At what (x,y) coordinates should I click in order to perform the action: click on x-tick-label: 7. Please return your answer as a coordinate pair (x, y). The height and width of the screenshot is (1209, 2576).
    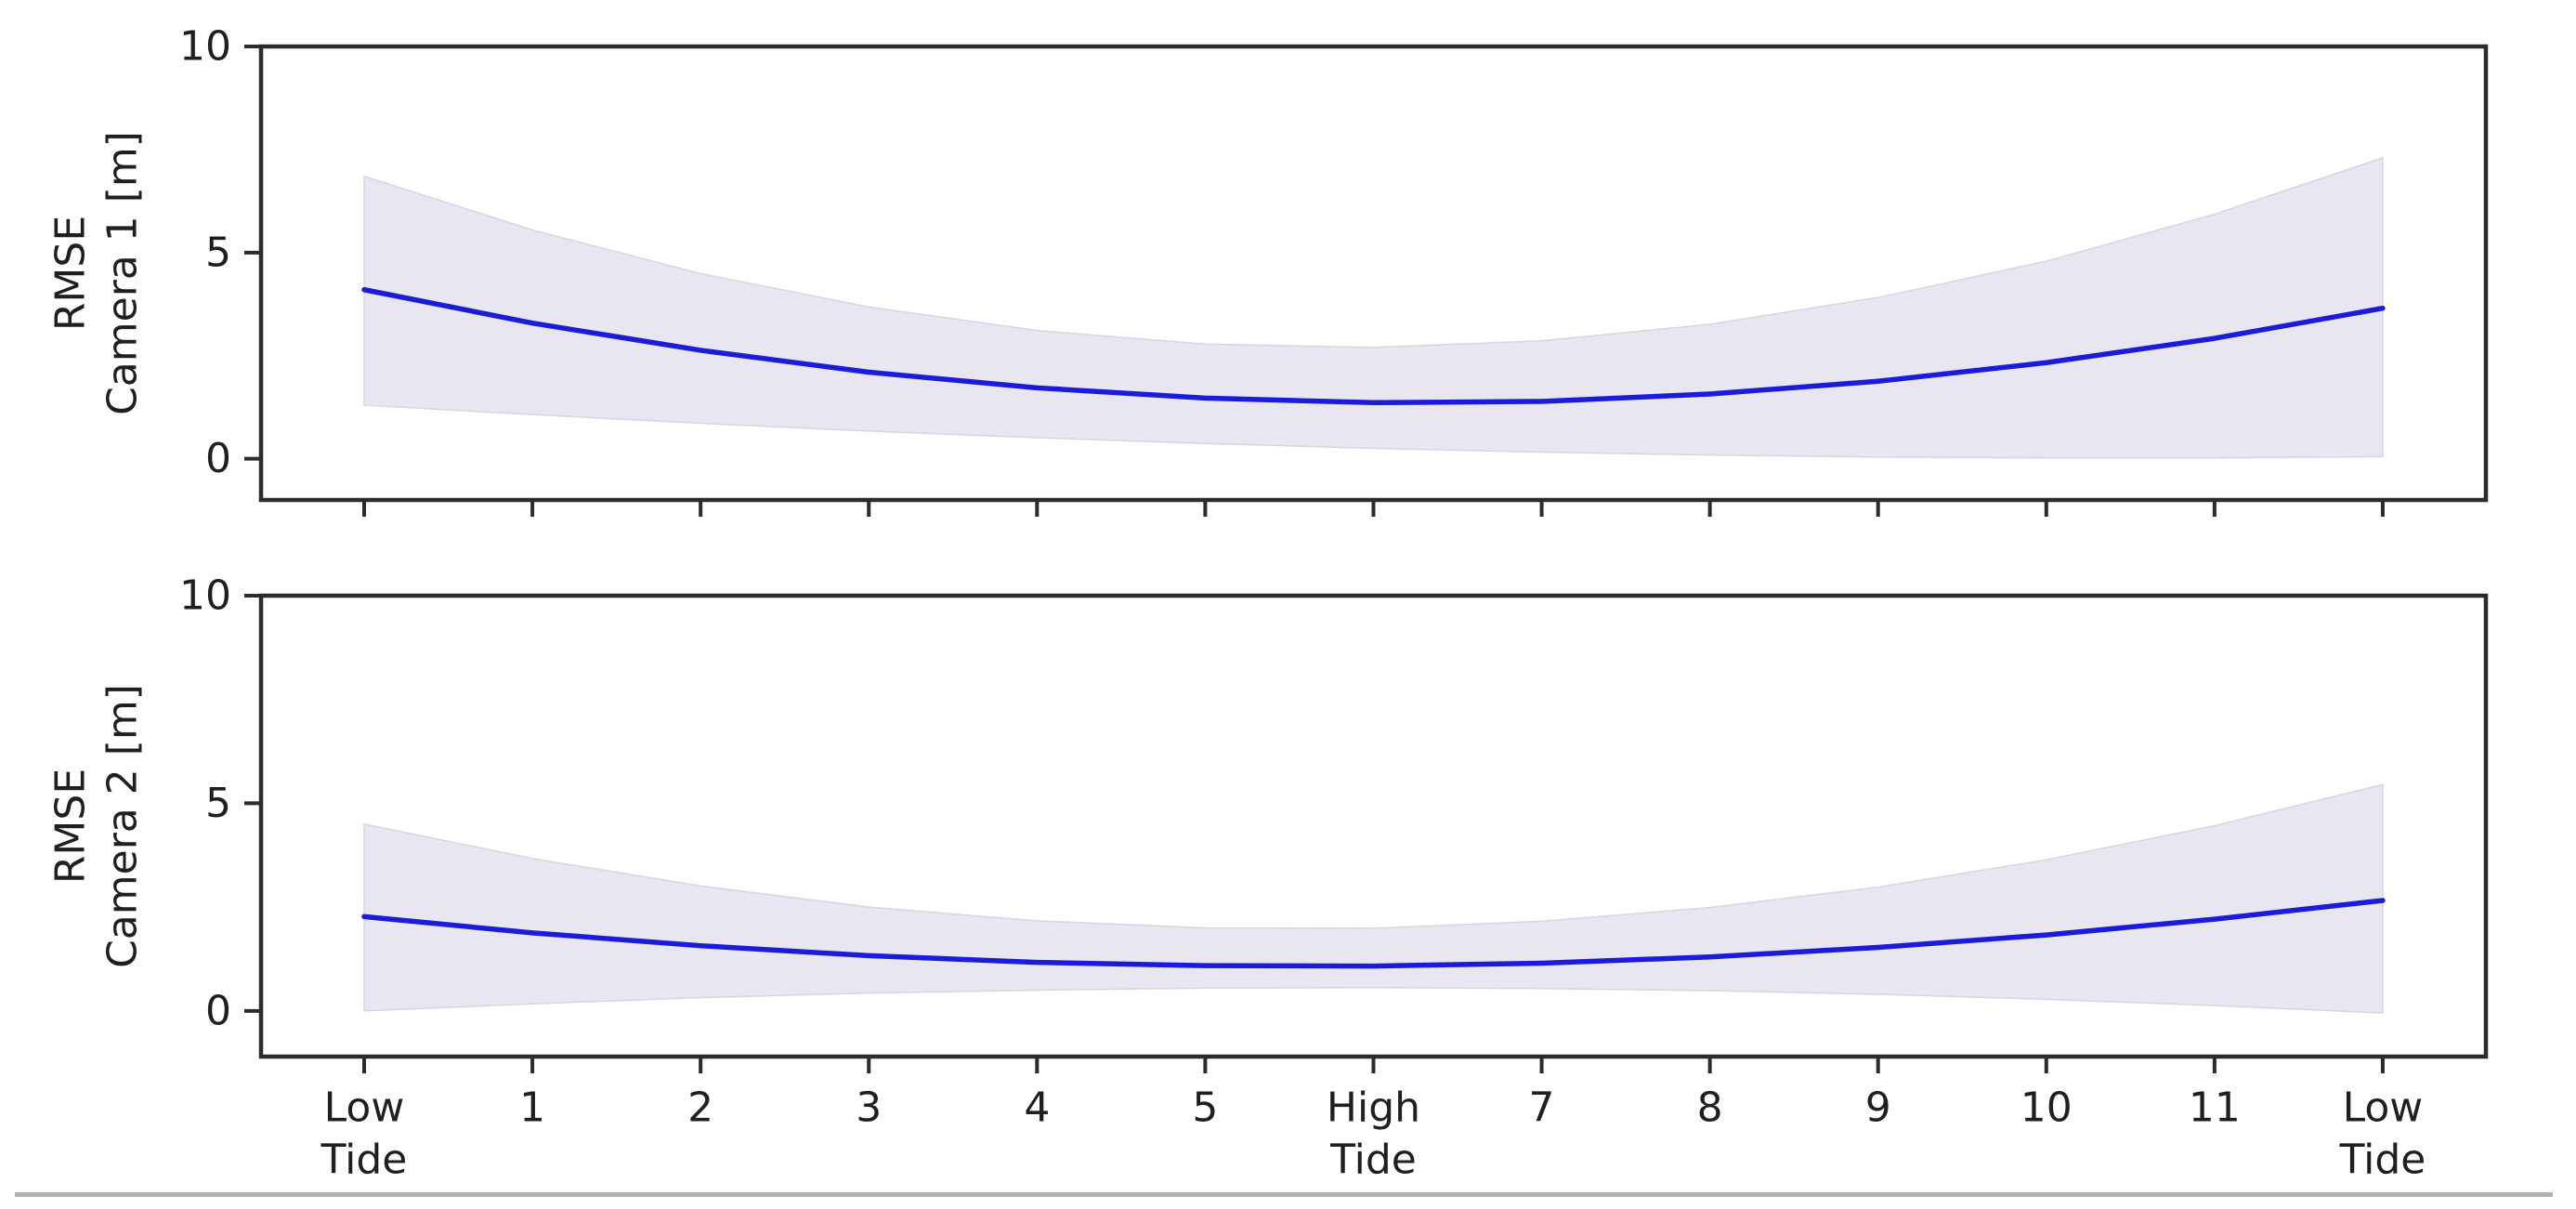
    Looking at the image, I should click on (1542, 1108).